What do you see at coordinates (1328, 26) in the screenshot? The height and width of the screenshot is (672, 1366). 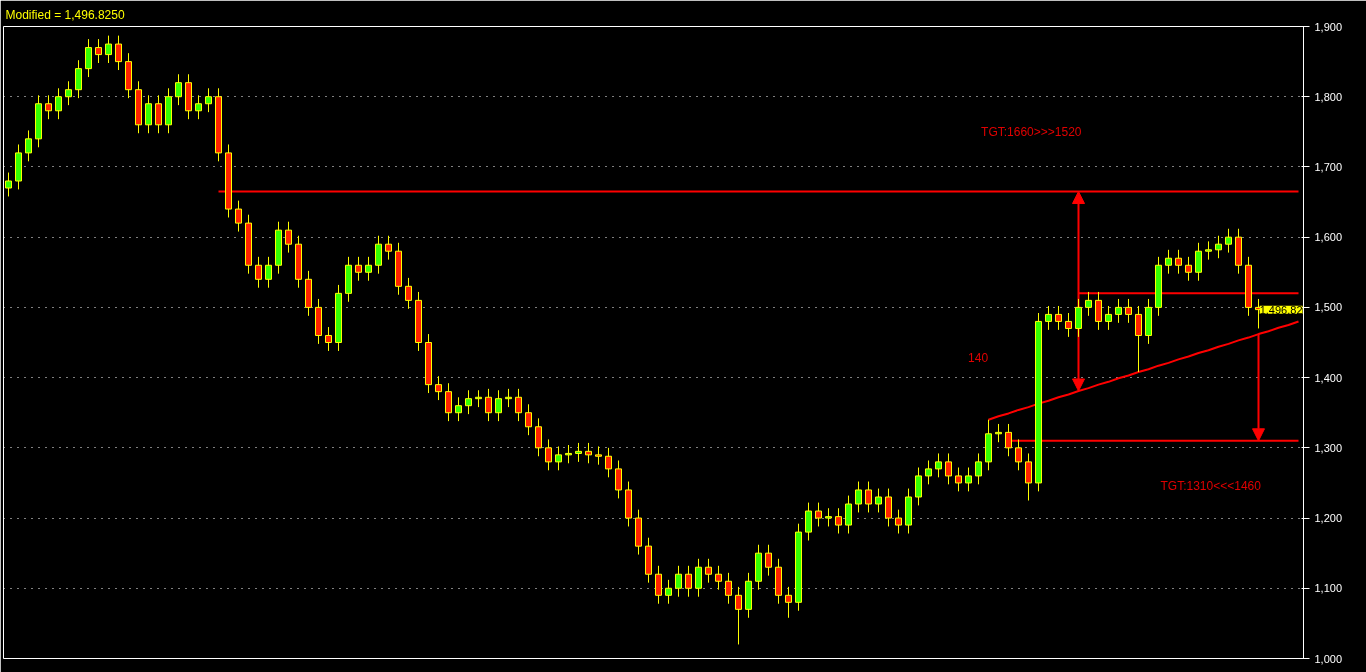 I see `y-tick-label: 1,900` at bounding box center [1328, 26].